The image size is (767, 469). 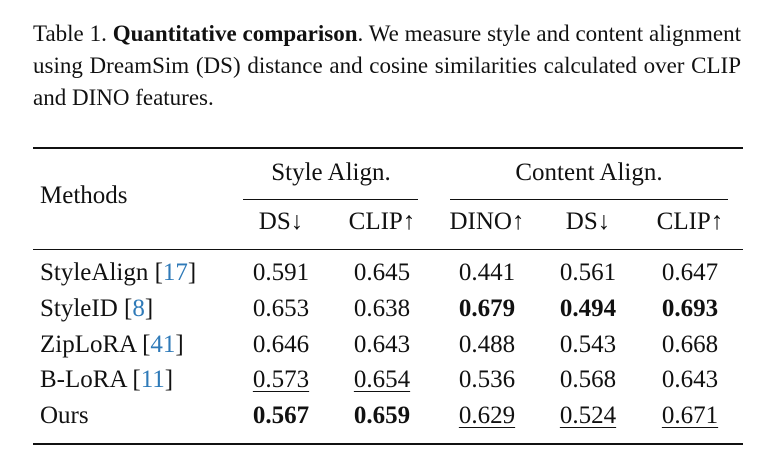 What do you see at coordinates (487, 380) in the screenshot?
I see `cell-value: 0.536` at bounding box center [487, 380].